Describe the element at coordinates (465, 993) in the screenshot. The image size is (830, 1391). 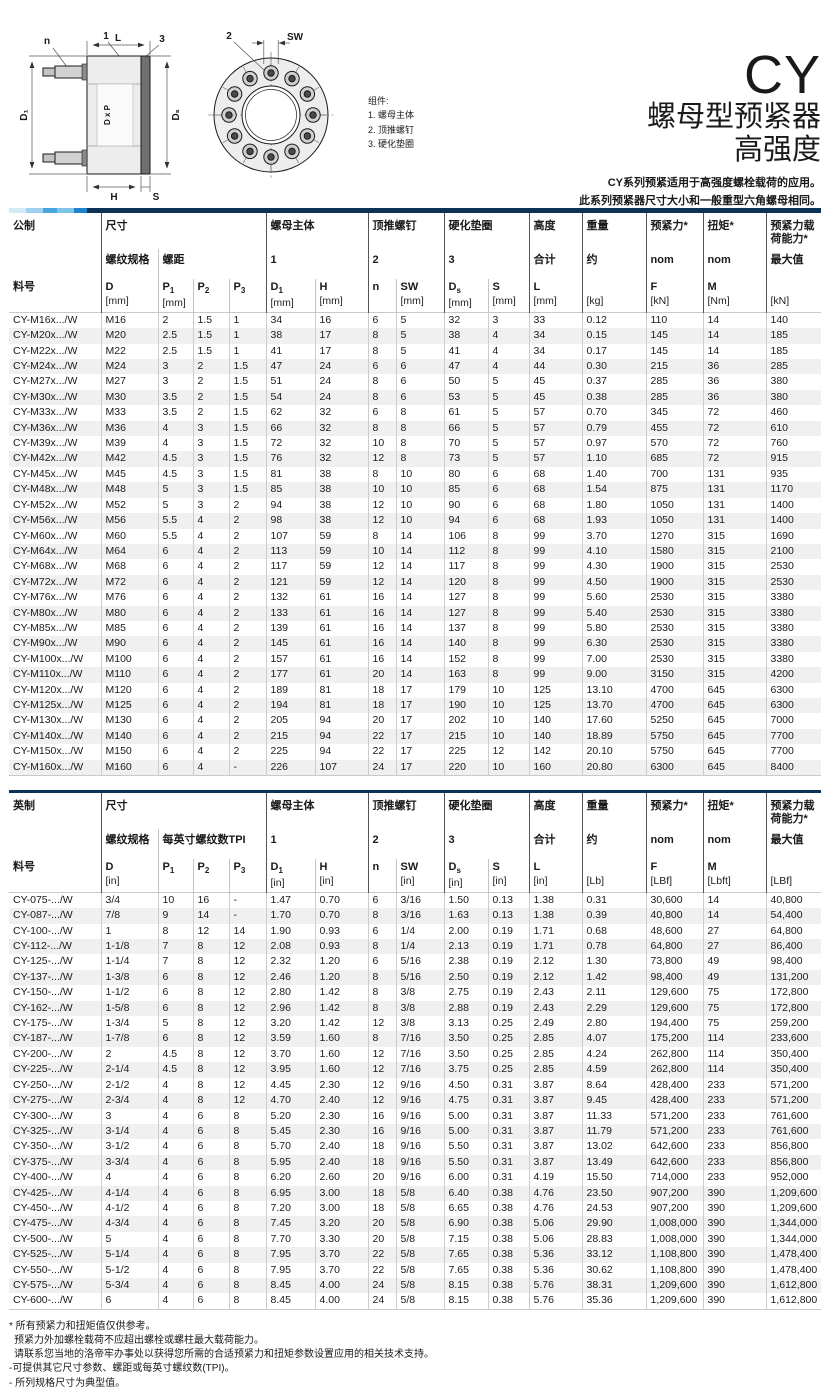
I see `table-cell: 2.75` at that location.